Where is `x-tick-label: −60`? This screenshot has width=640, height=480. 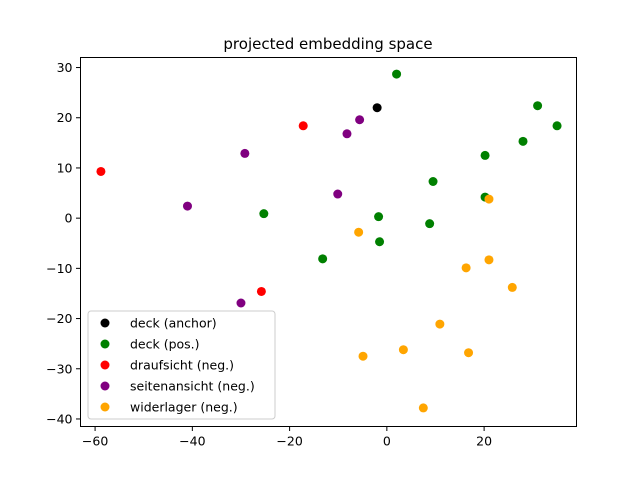
x-tick-label: −60 is located at coordinates (95, 441).